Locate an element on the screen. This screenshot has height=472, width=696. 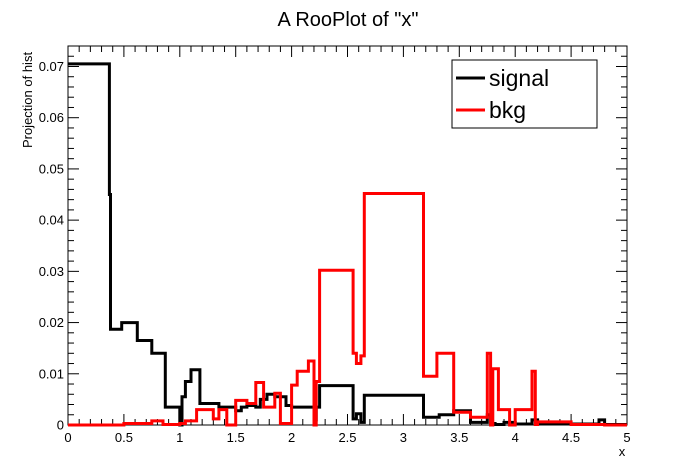
x-tick-label: 3 is located at coordinates (403, 437).